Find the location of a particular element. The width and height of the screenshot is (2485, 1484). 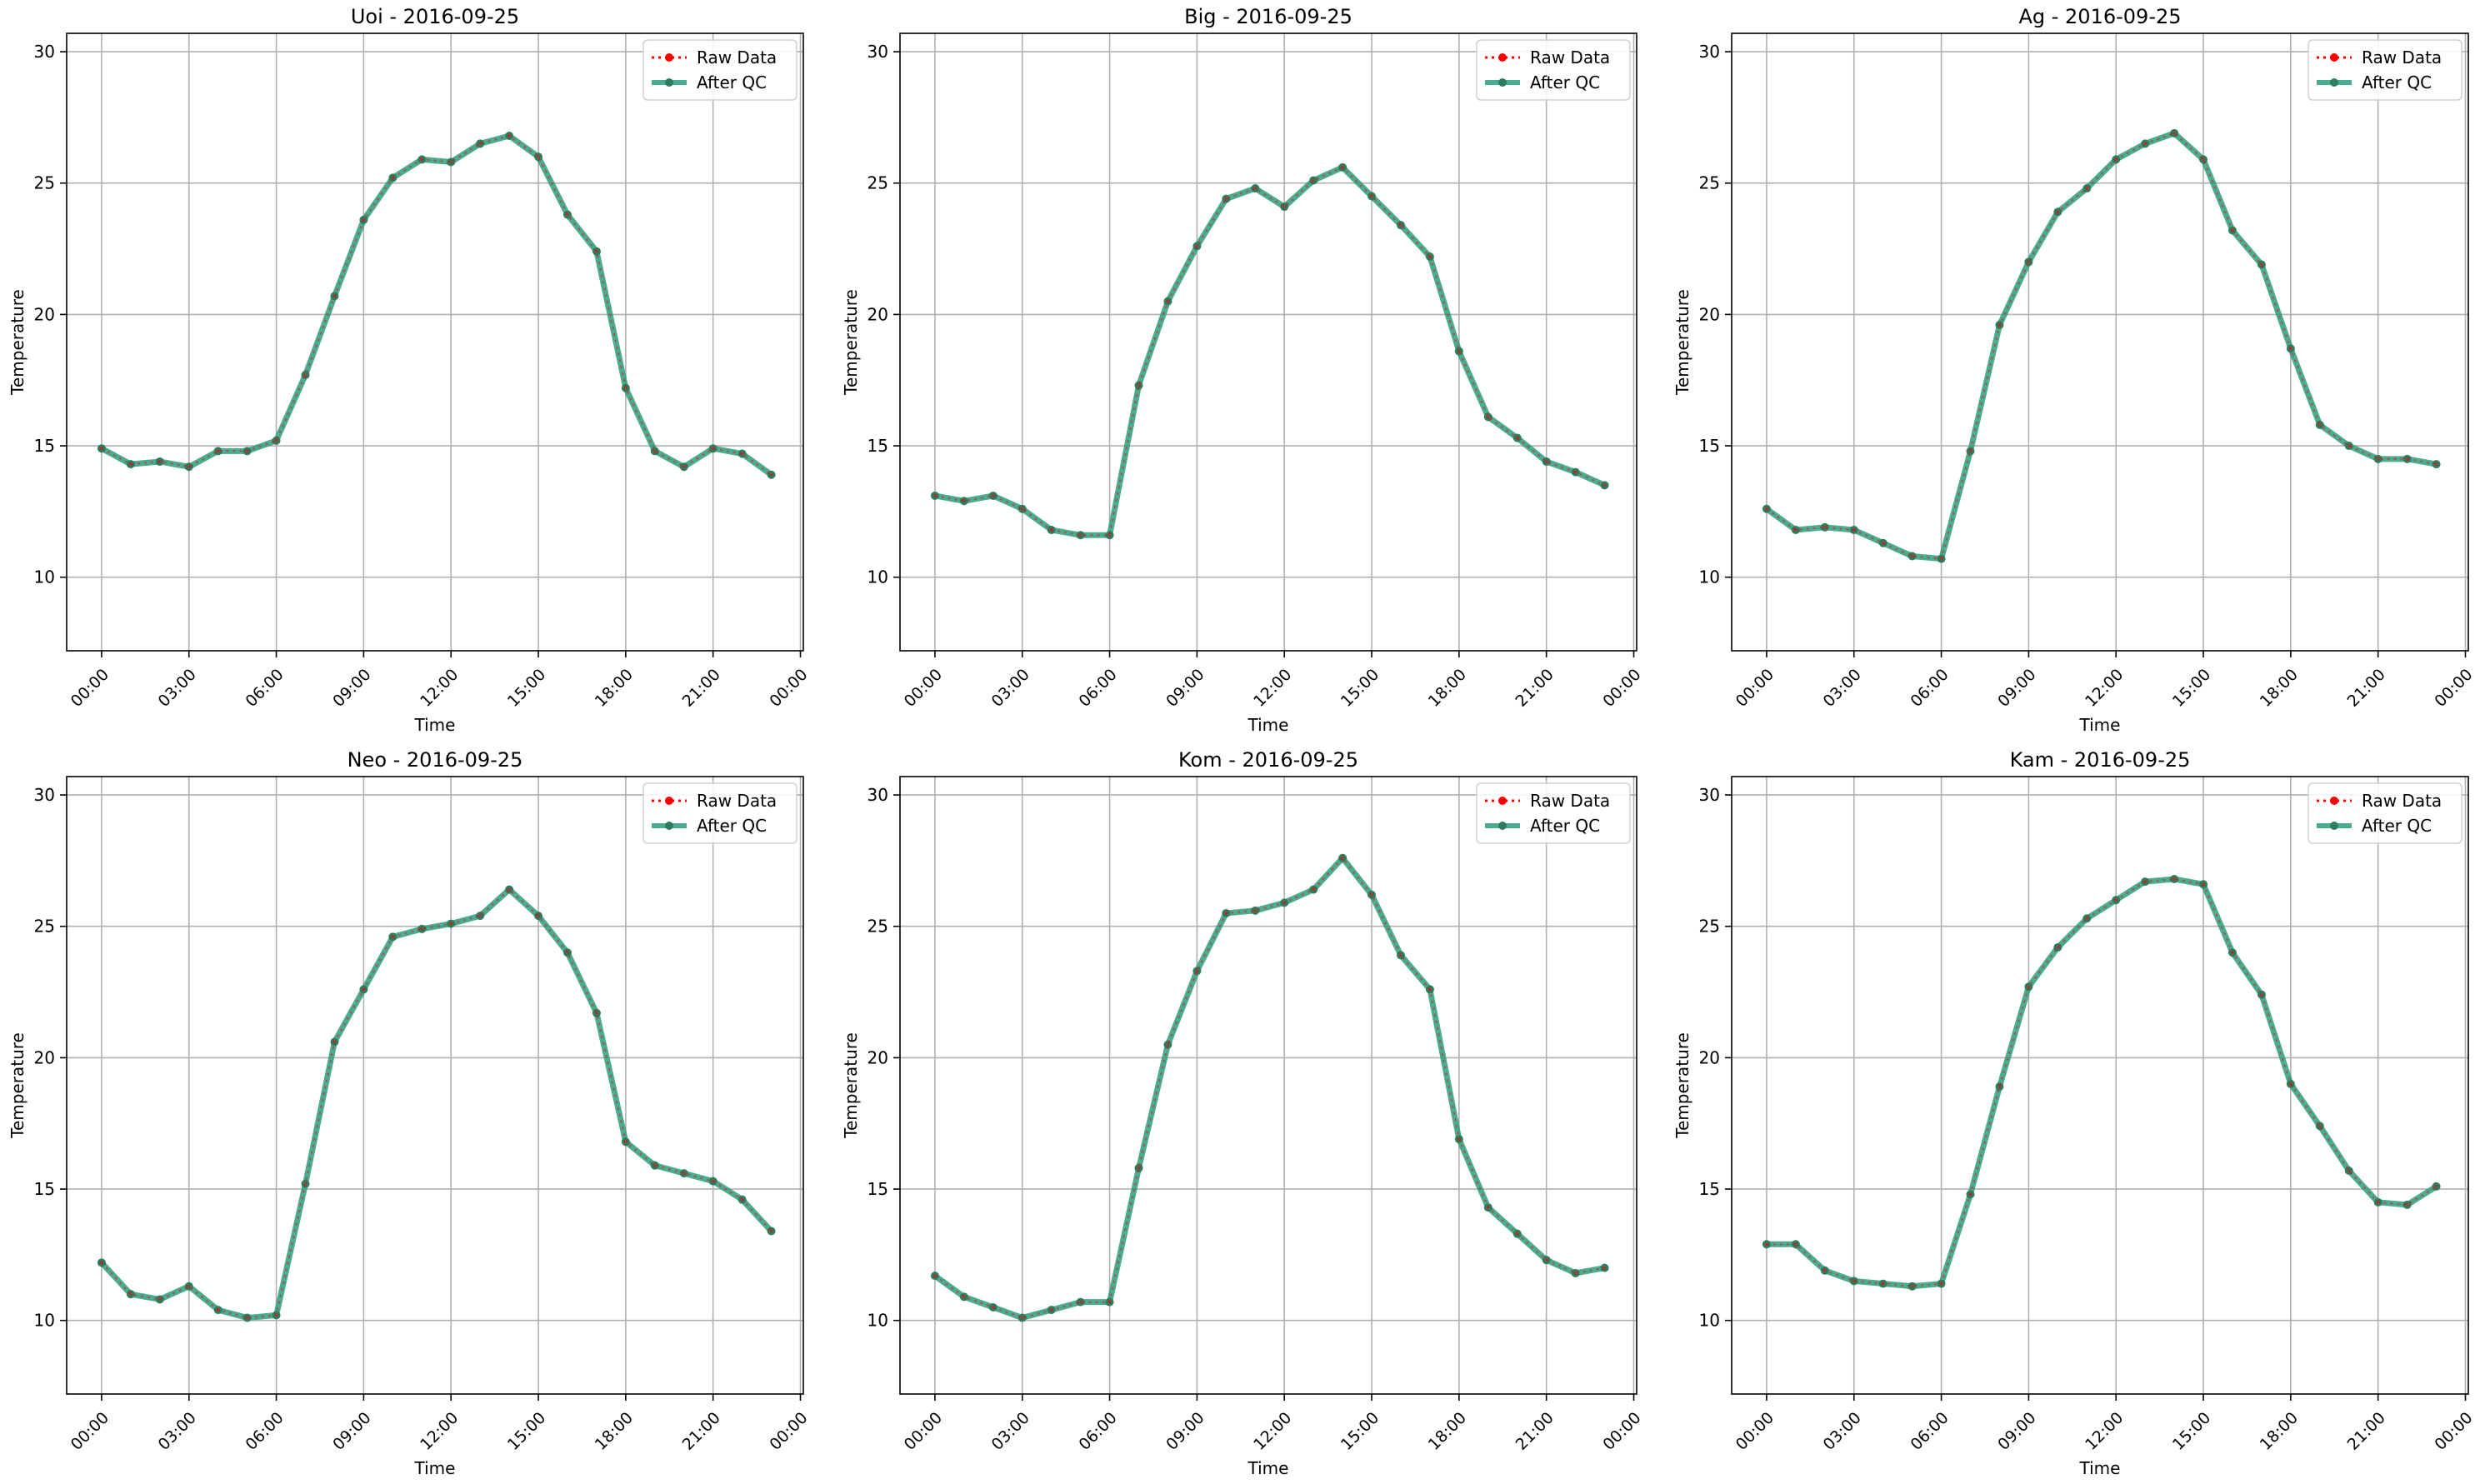

y-axis-label: Temperature is located at coordinates (18, 1085).